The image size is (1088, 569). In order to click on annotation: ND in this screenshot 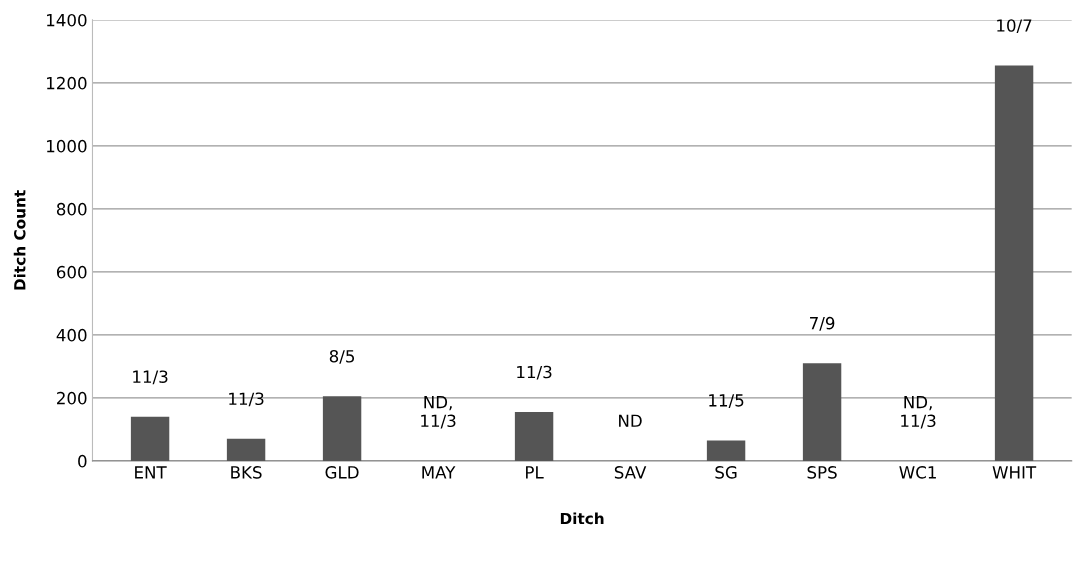, I will do `click(630, 420)`.